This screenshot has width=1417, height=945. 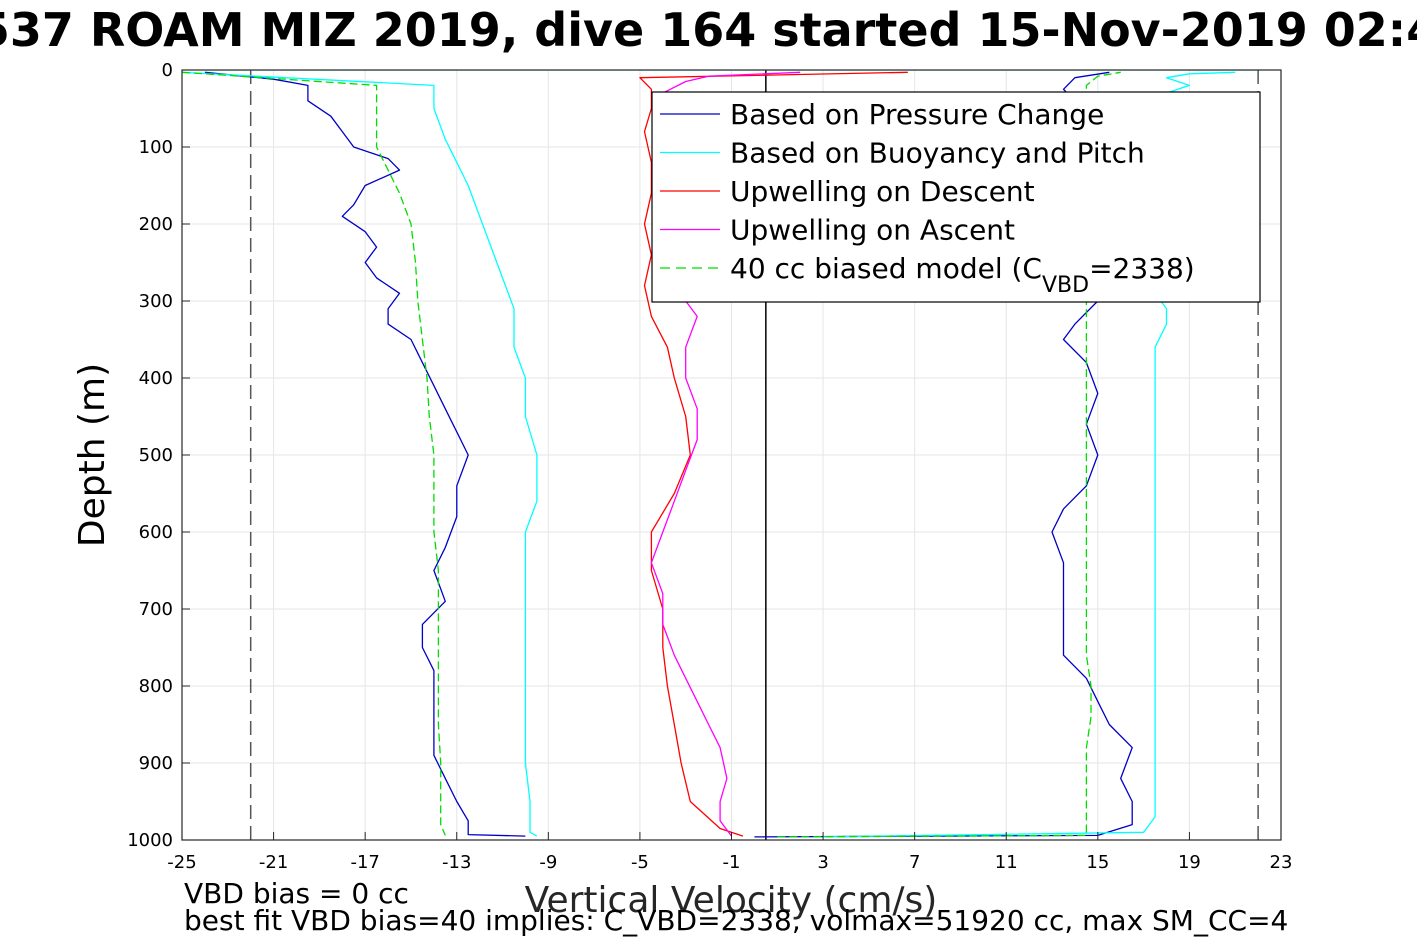 What do you see at coordinates (456, 862) in the screenshot?
I see `x-tick-label: -13` at bounding box center [456, 862].